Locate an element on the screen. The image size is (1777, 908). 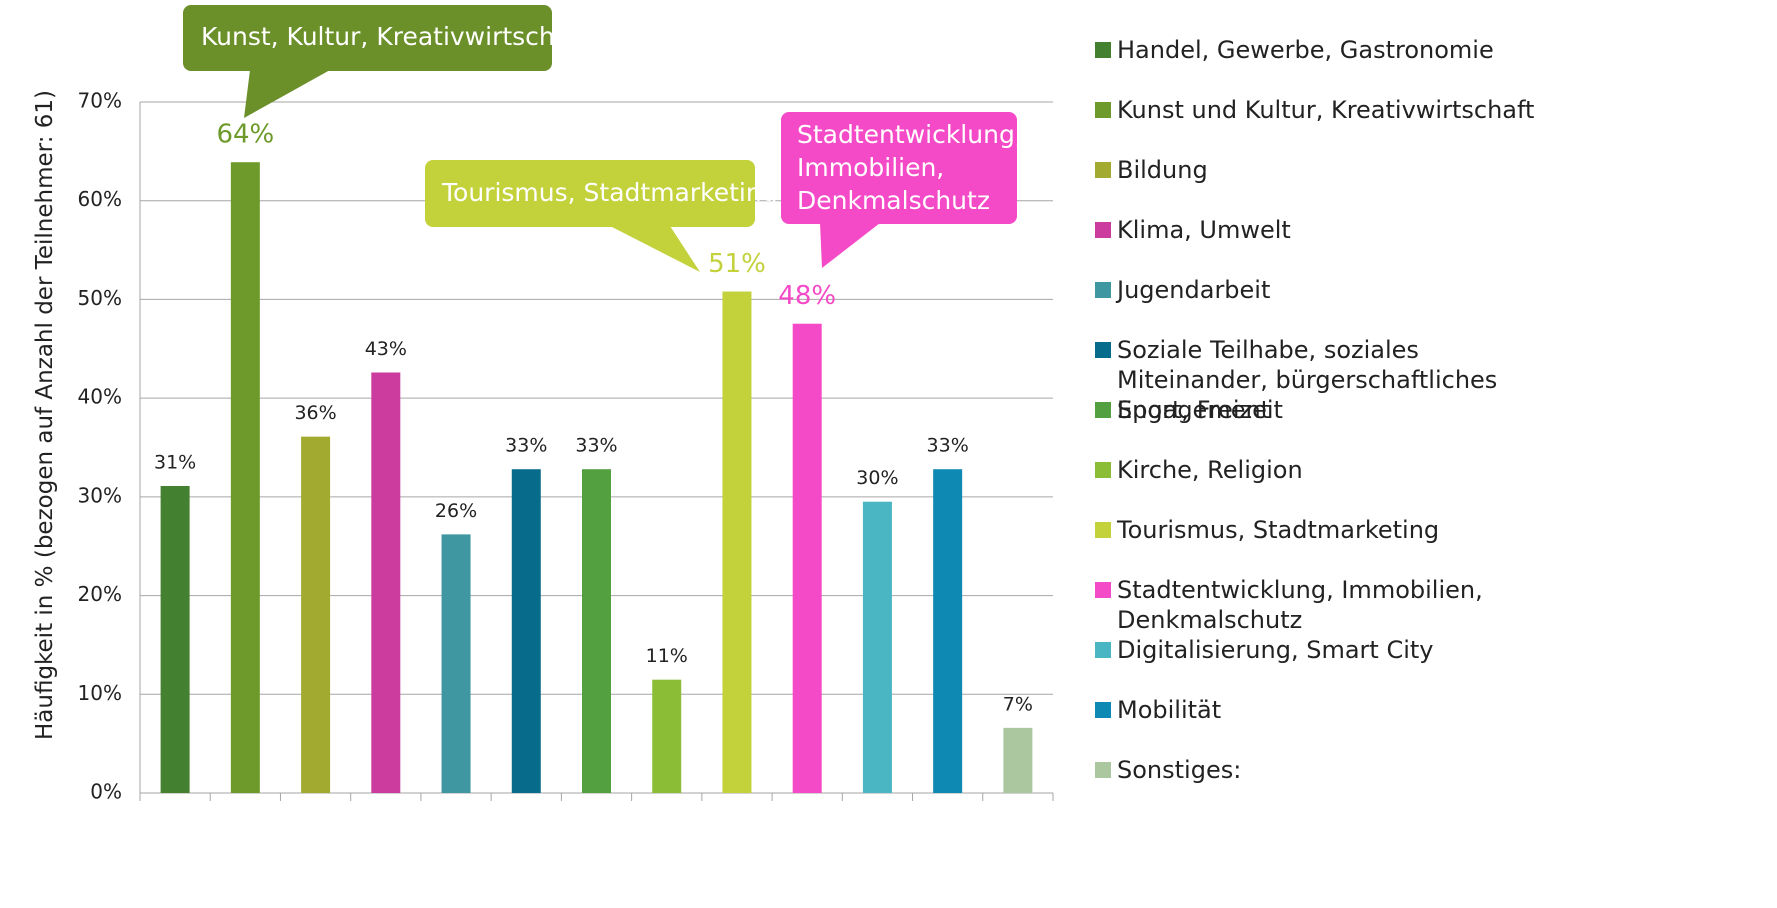
data-label: 64% is located at coordinates (245, 135).